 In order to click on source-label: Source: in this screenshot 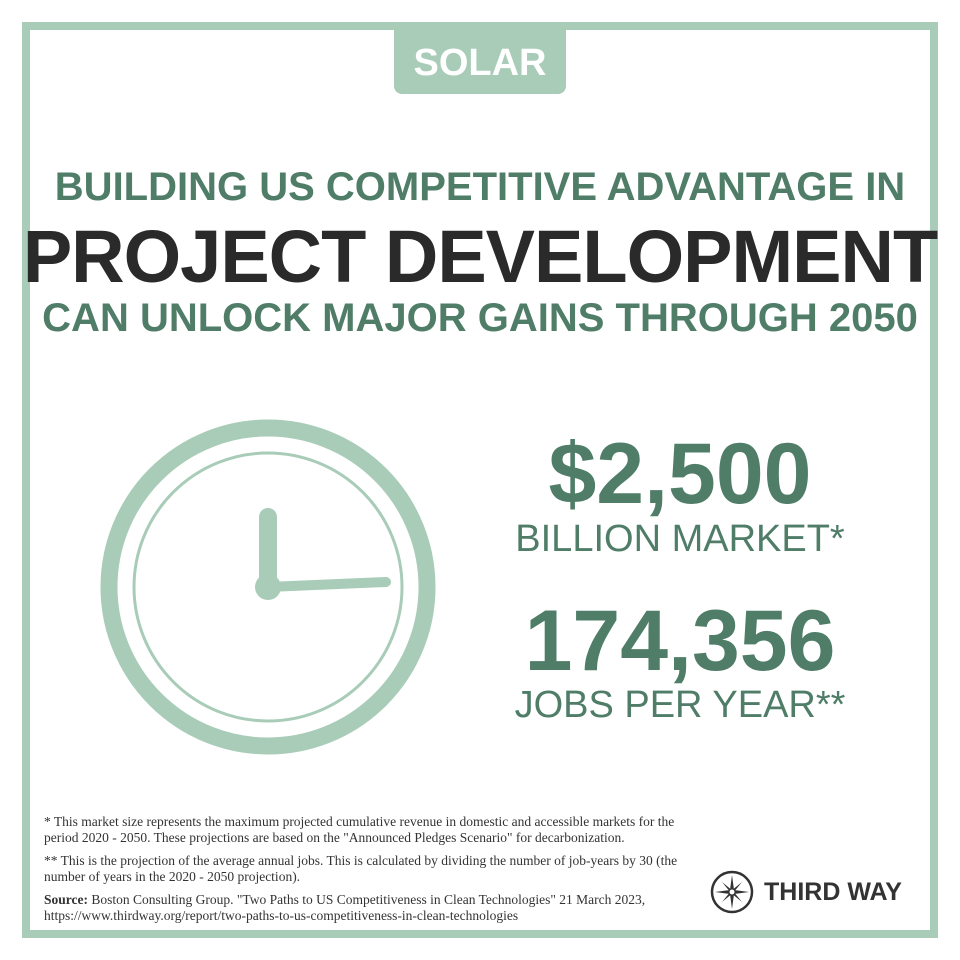, I will do `click(66, 899)`.